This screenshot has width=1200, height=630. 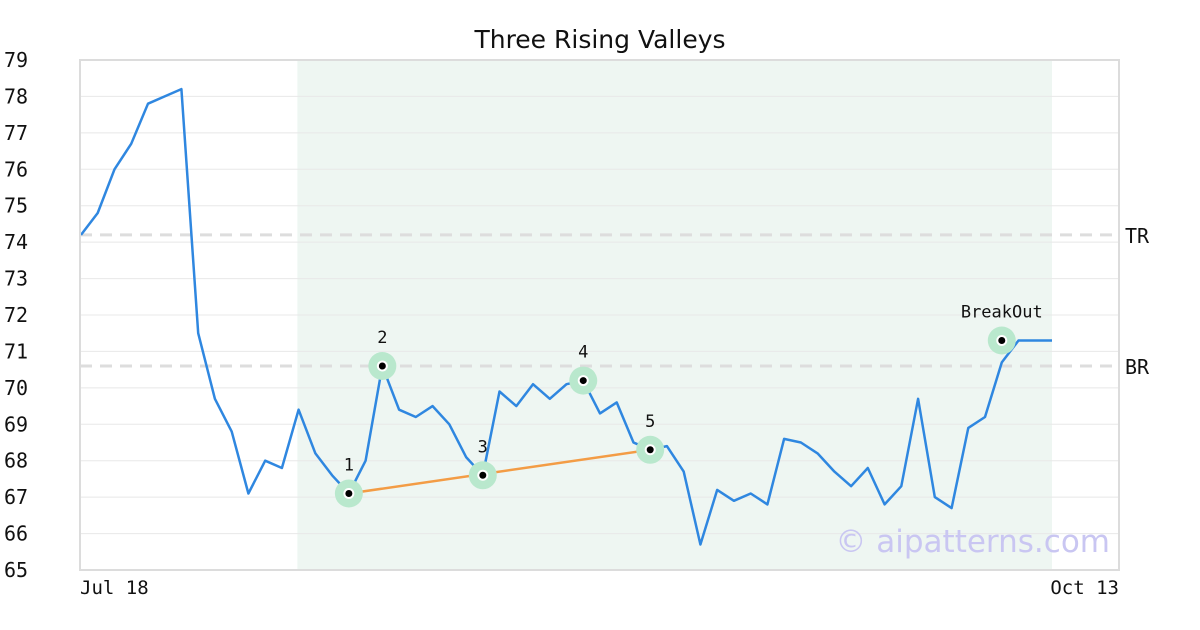 What do you see at coordinates (16, 206) in the screenshot?
I see `y-tick-label: 75` at bounding box center [16, 206].